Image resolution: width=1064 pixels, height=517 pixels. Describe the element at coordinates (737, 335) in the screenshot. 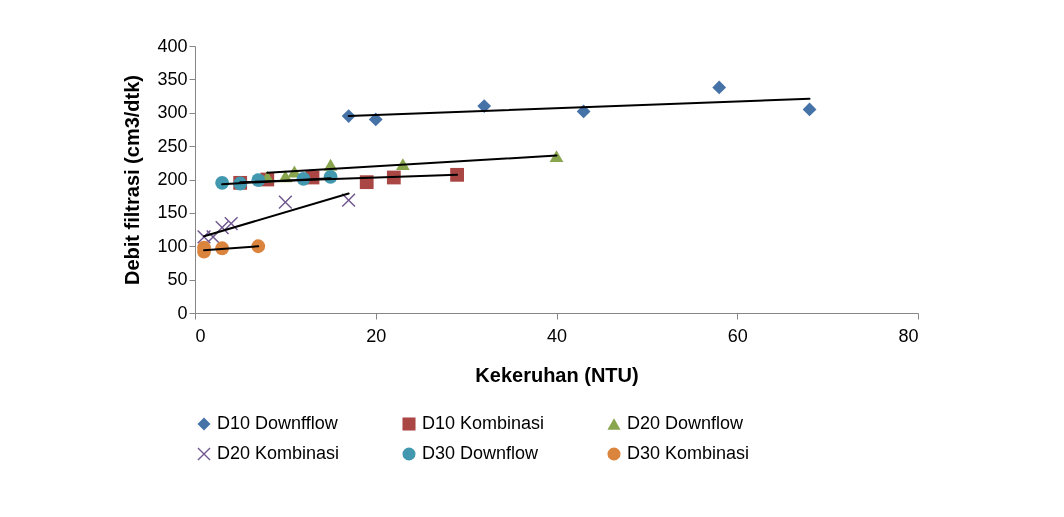

I see `x-tick-label: 60` at that location.